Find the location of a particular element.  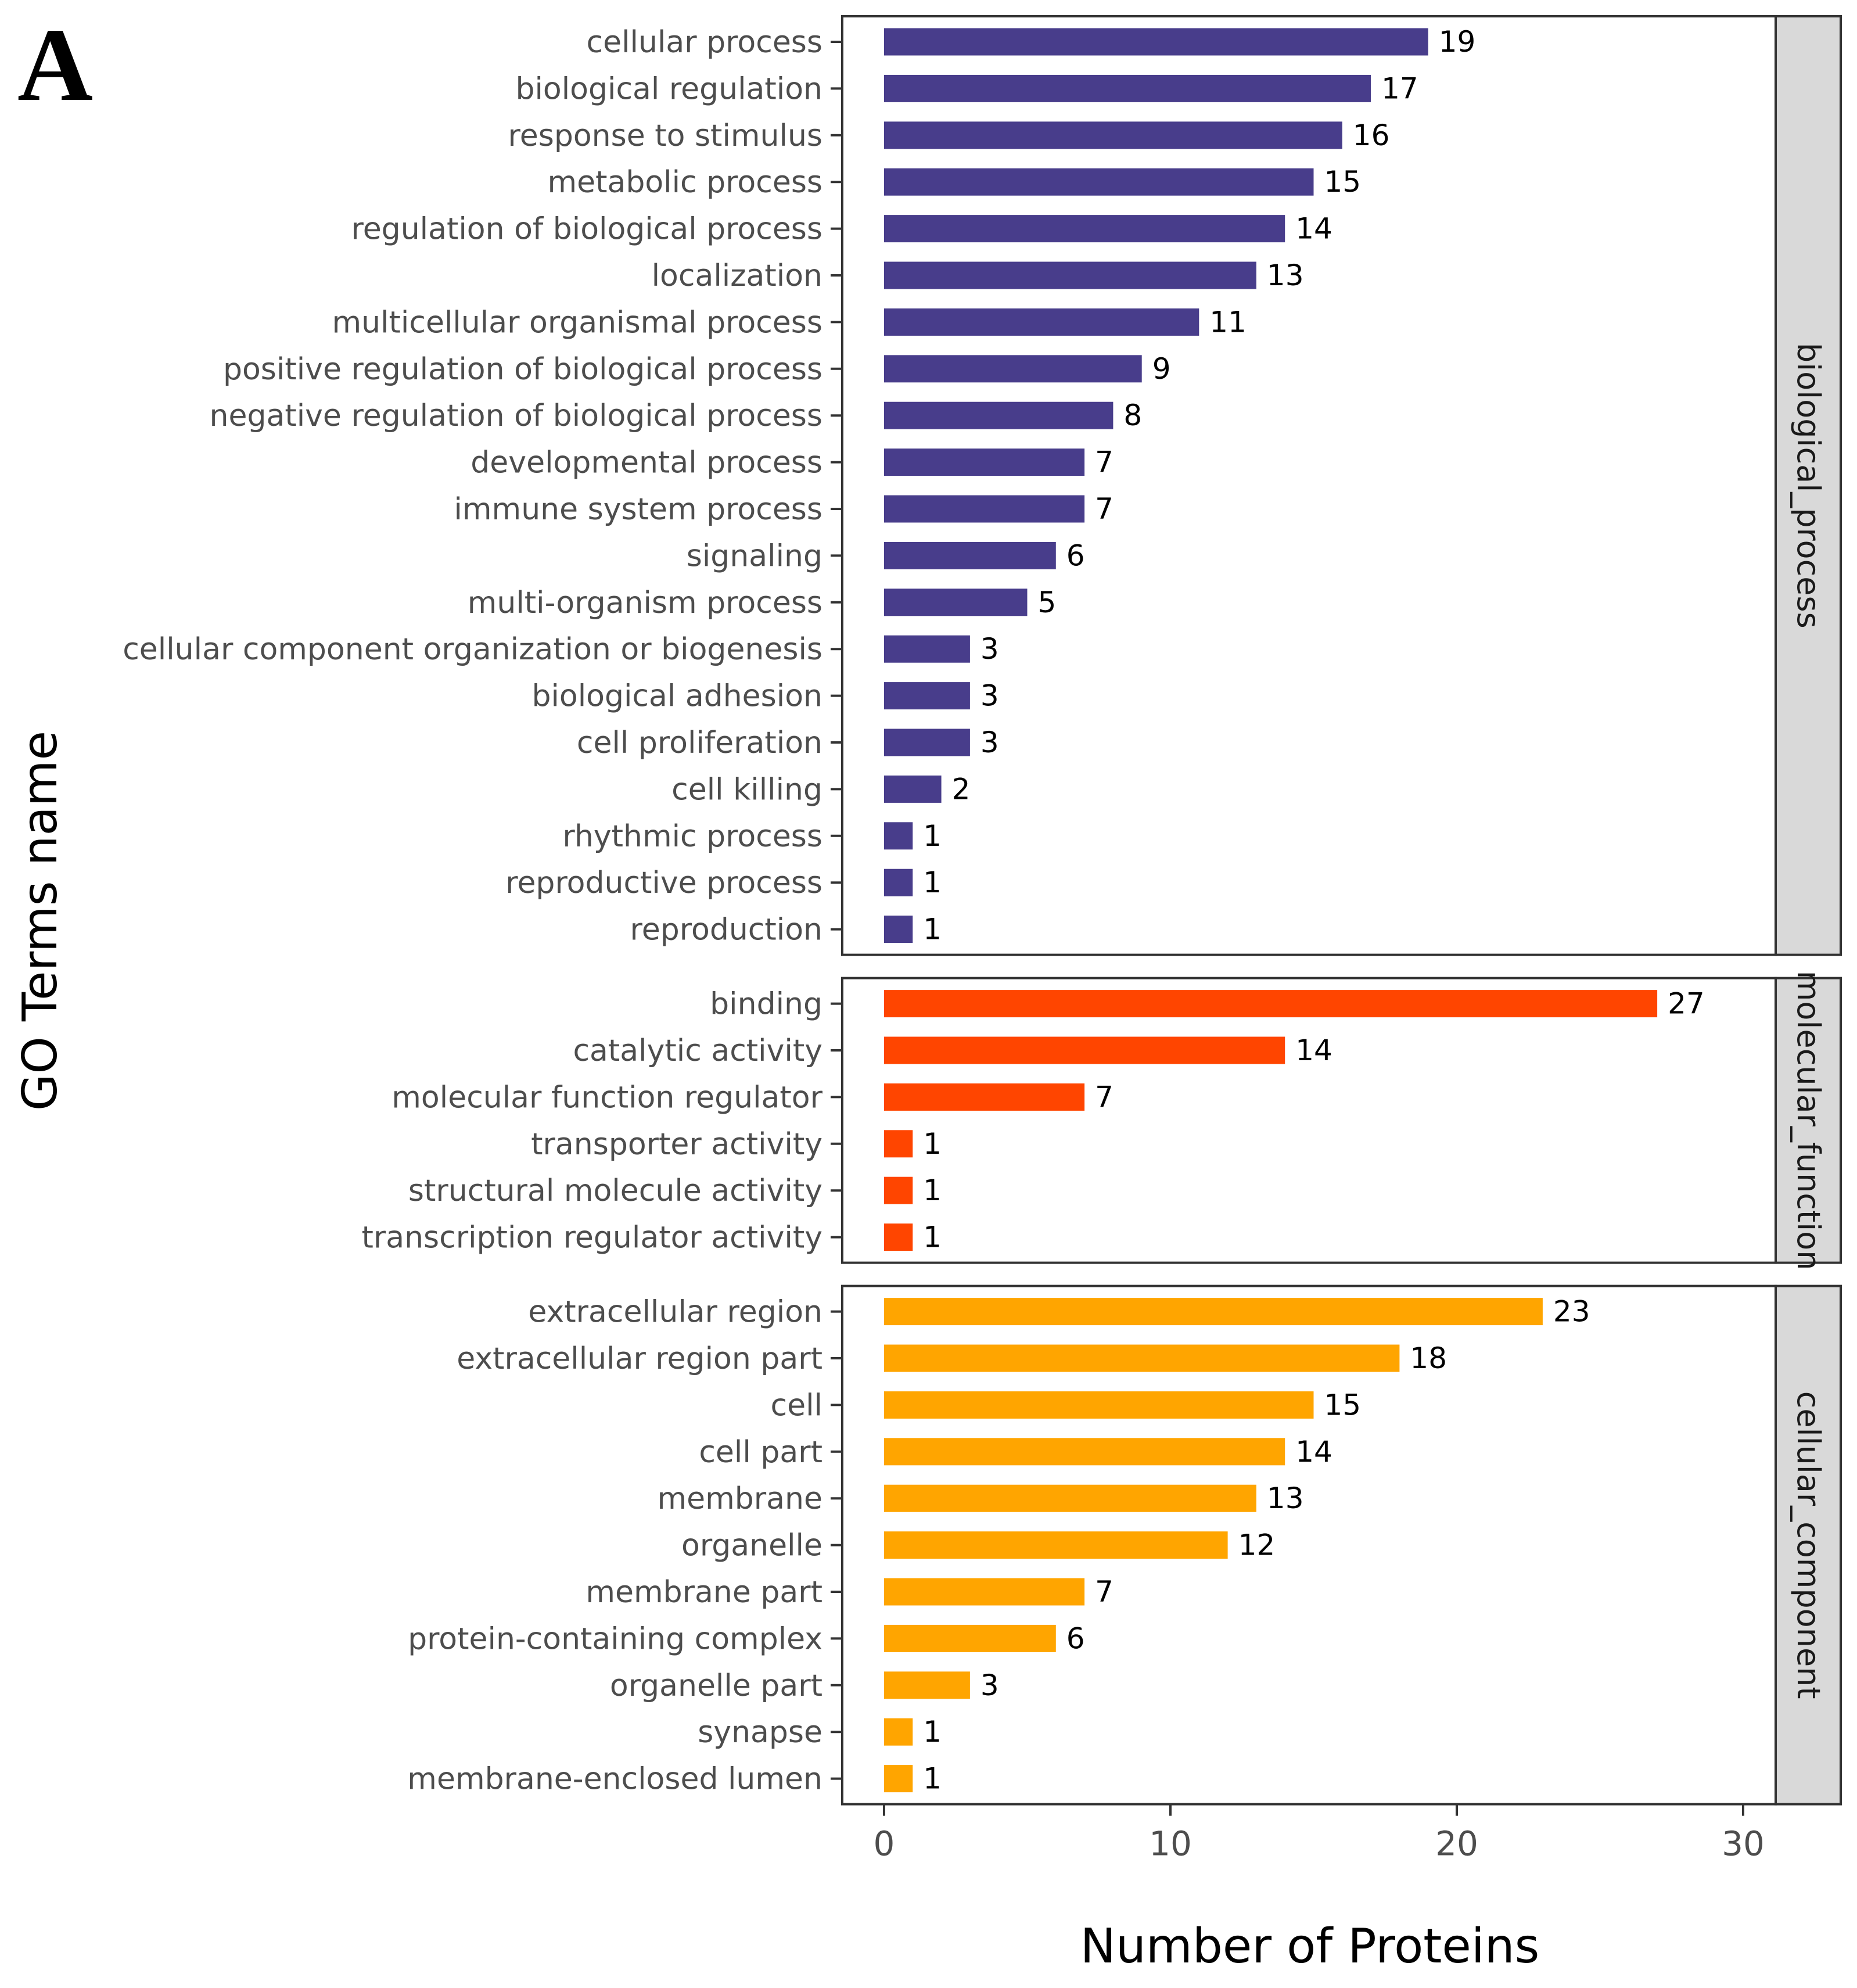

facet-strip-label: molecular_function is located at coordinates (1809, 1121).